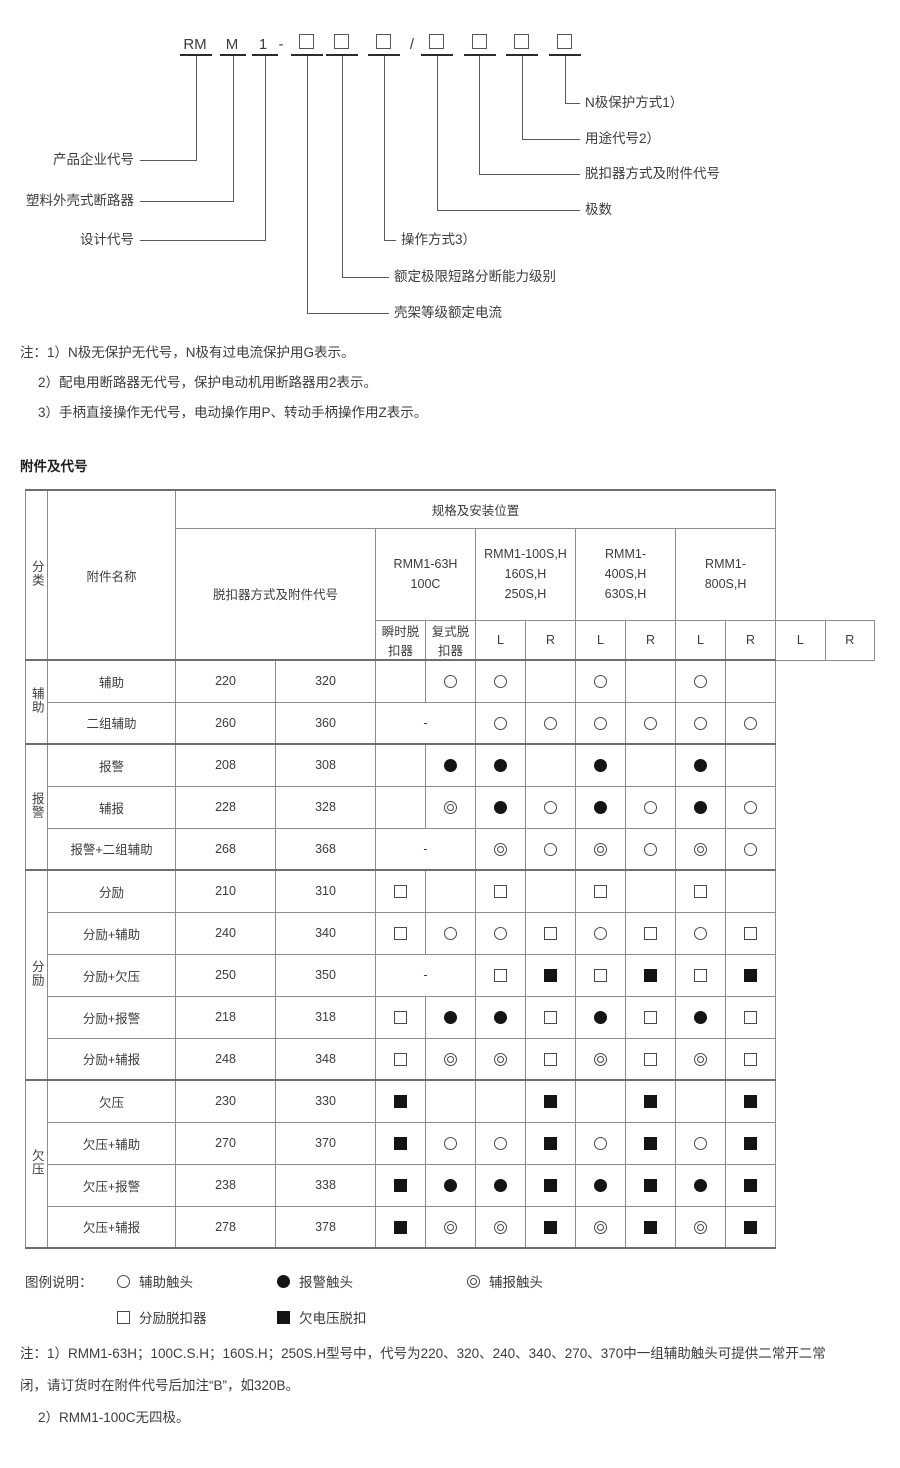  I want to click on instant-trip-code: 238, so click(225, 1185).